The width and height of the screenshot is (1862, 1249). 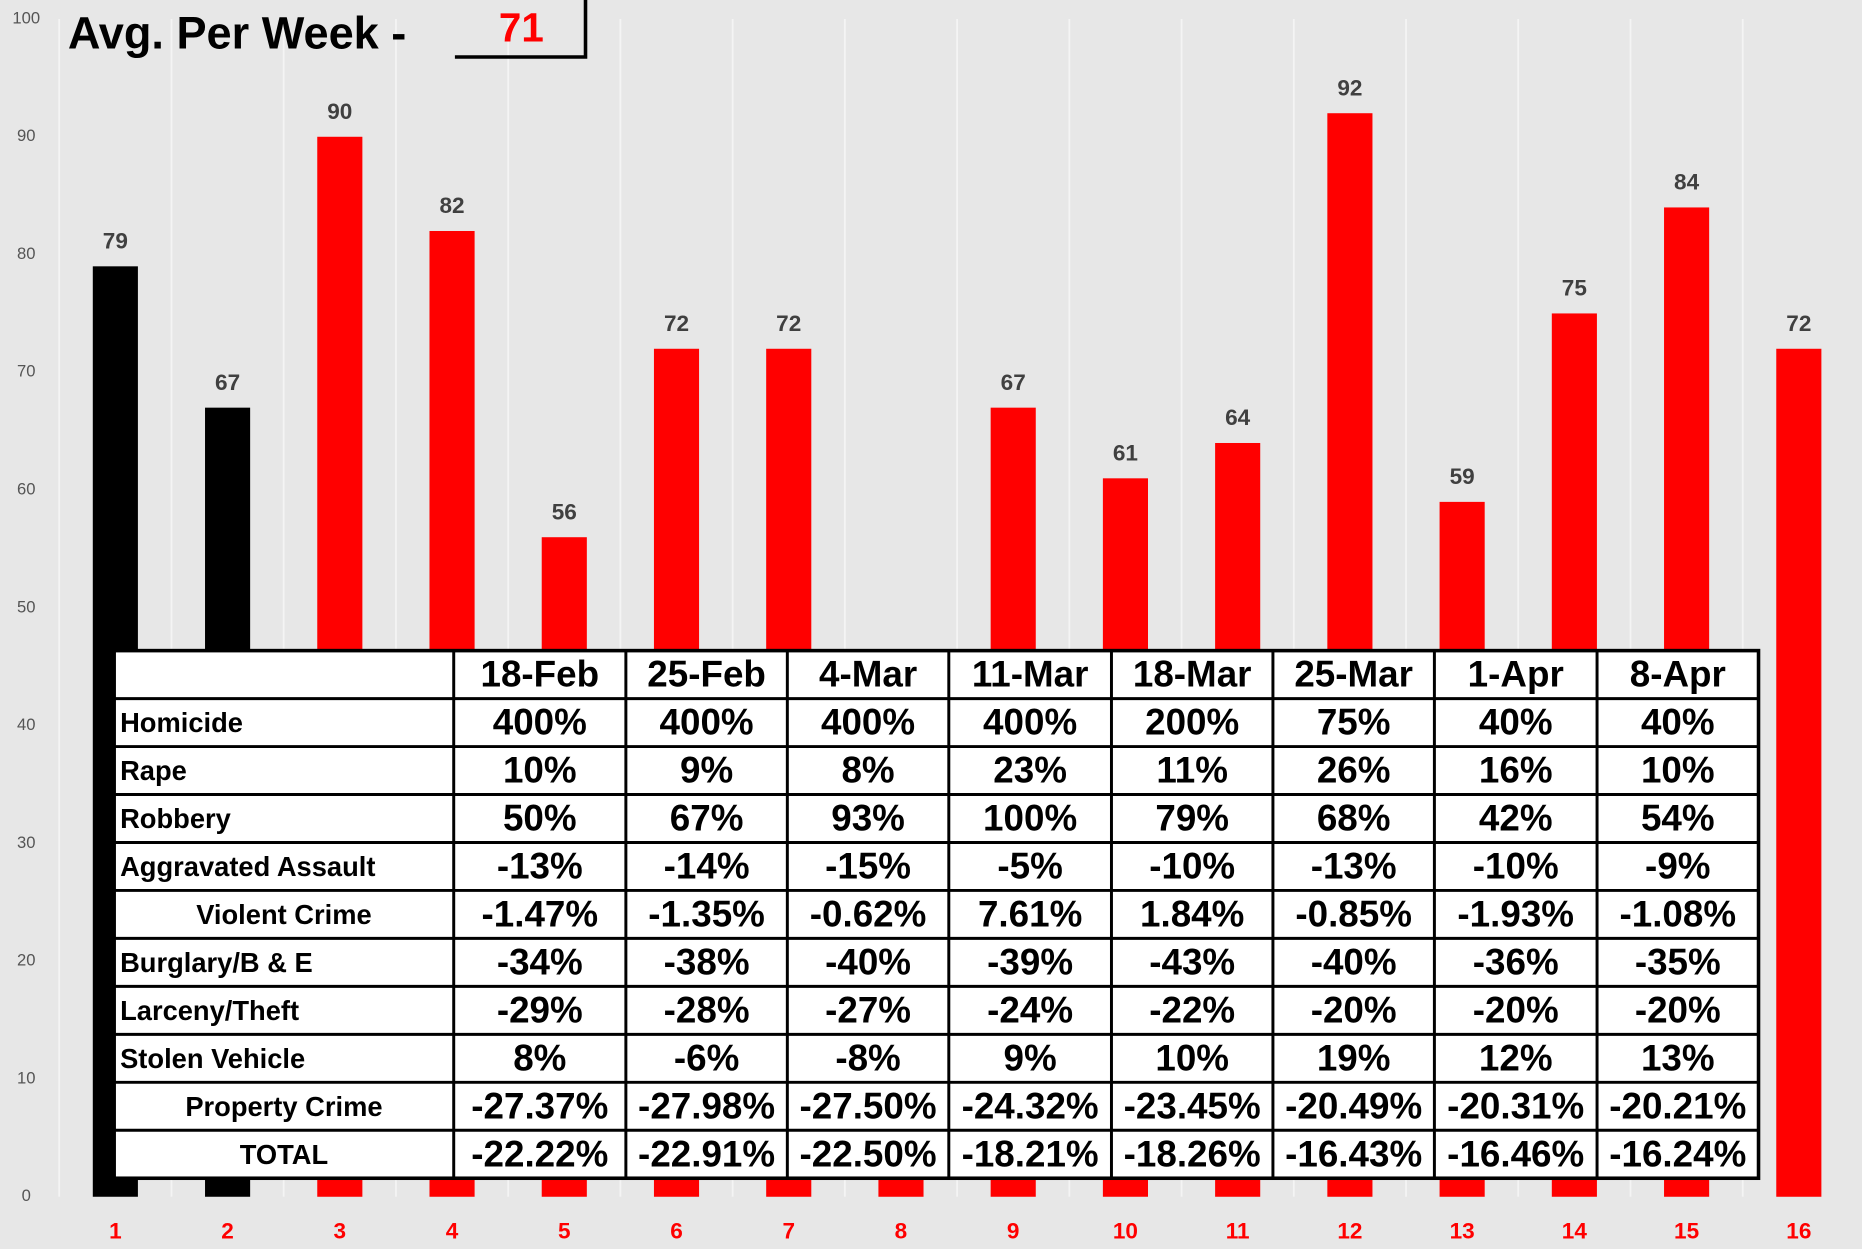 I want to click on y-tick-label: 100, so click(x=26, y=17).